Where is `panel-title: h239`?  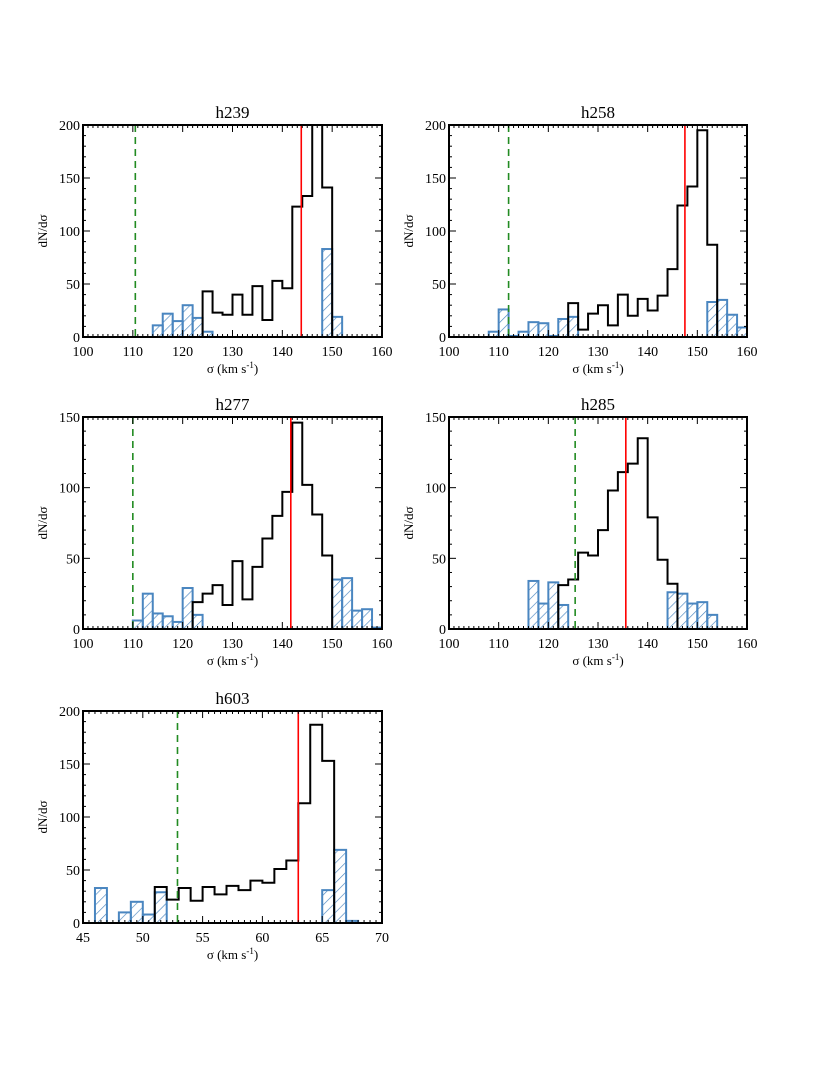
panel-title: h239 is located at coordinates (233, 112).